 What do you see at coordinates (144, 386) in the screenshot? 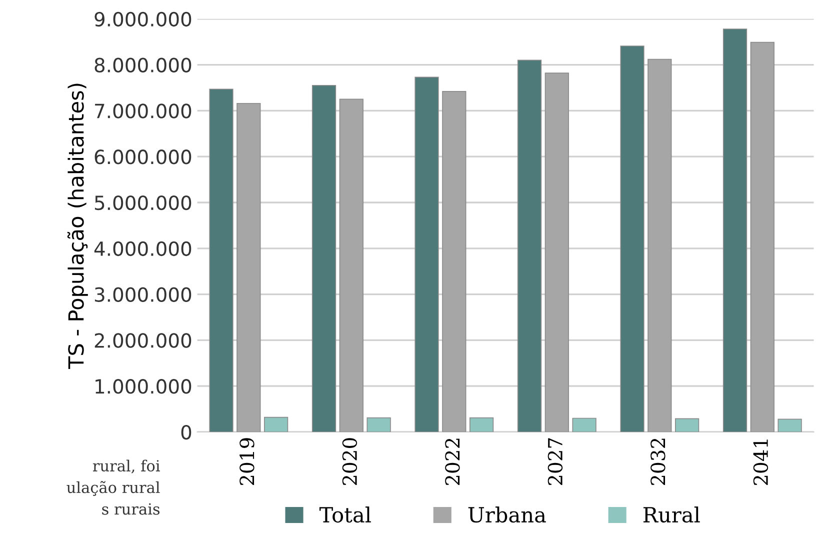
I see `y-tick-label: 1.000.000` at bounding box center [144, 386].